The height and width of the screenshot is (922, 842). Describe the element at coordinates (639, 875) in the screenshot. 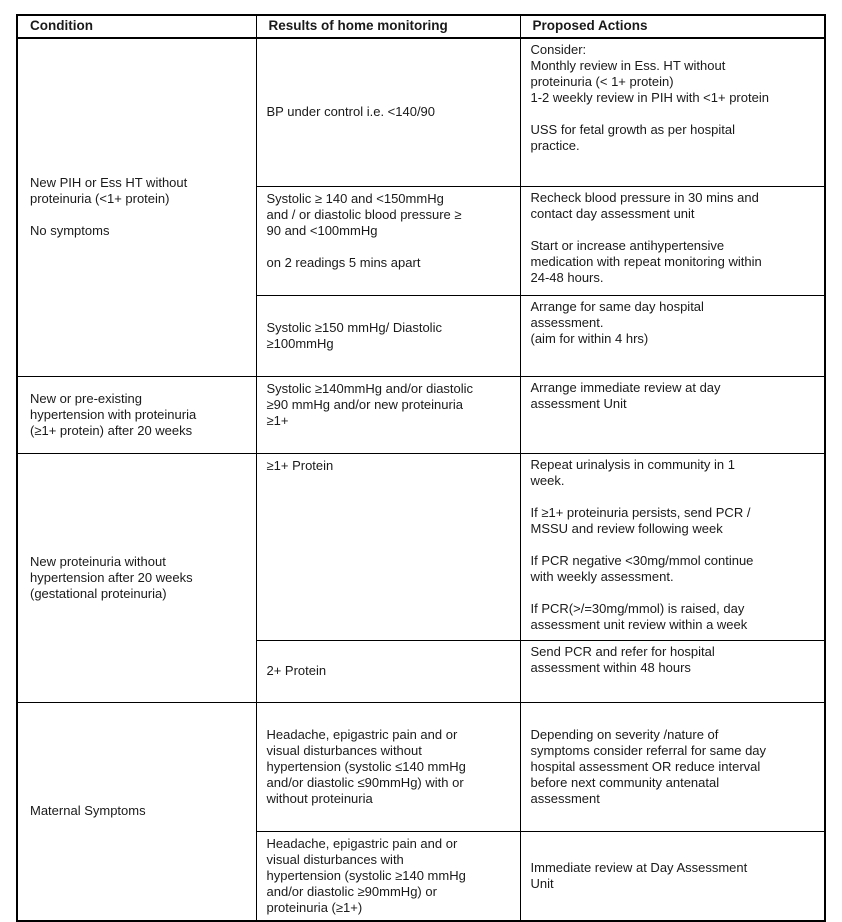

I see `actions-text: Immediate review at Day Assessment Unit` at that location.